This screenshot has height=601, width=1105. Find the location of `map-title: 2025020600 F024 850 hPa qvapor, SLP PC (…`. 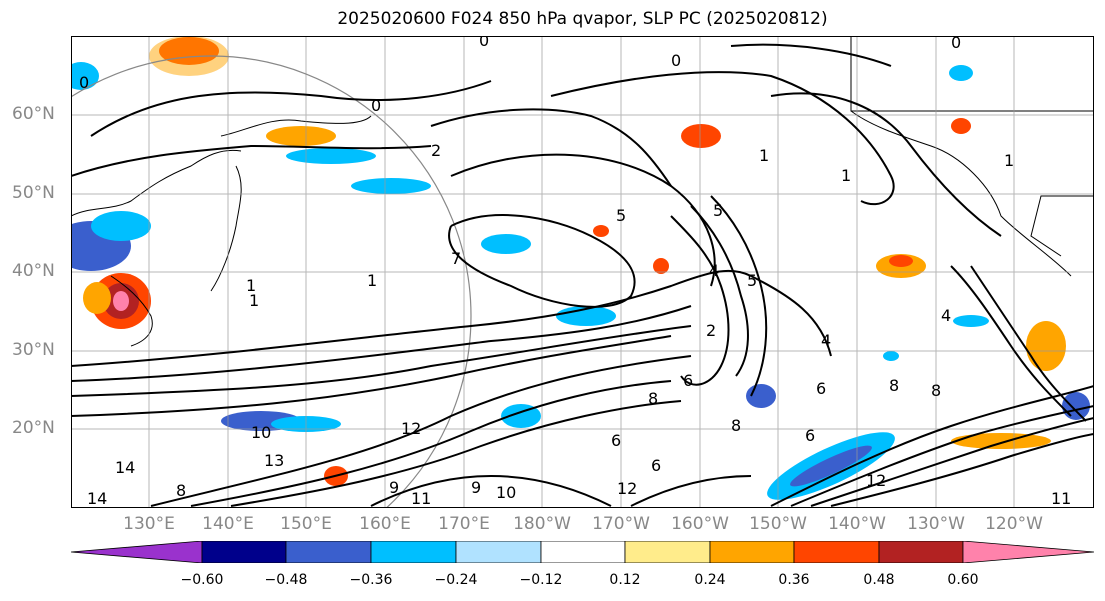

map-title: 2025020600 F024 850 hPa qvapor, SLP PC (… is located at coordinates (582, 19).